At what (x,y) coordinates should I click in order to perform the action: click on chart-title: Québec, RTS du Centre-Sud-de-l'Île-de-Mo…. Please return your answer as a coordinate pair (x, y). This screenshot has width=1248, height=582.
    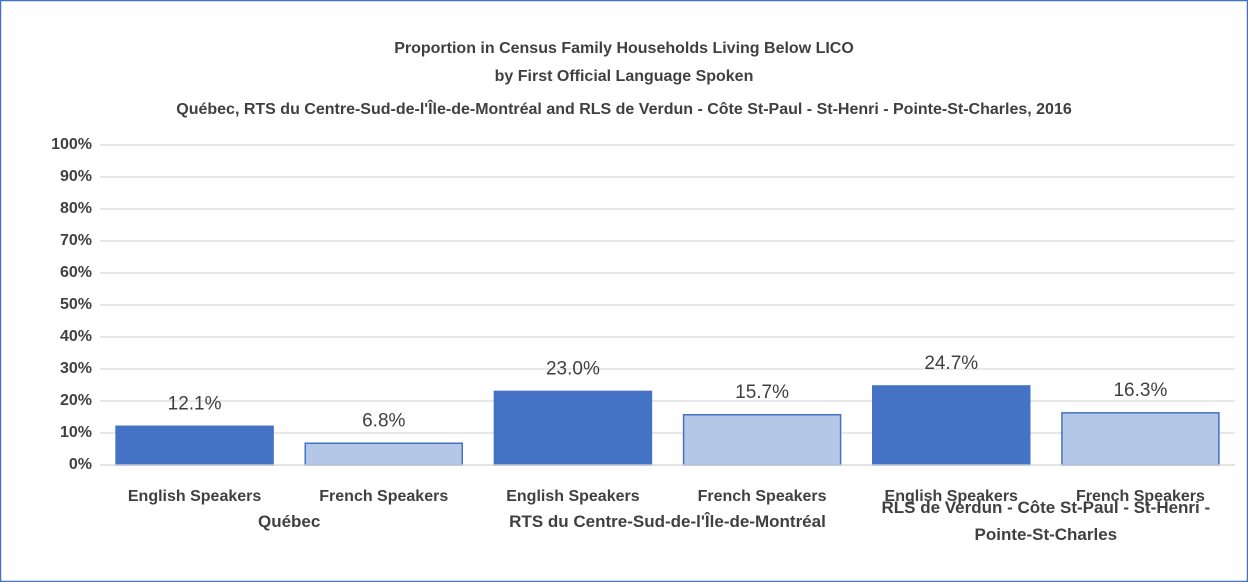
    Looking at the image, I should click on (624, 108).